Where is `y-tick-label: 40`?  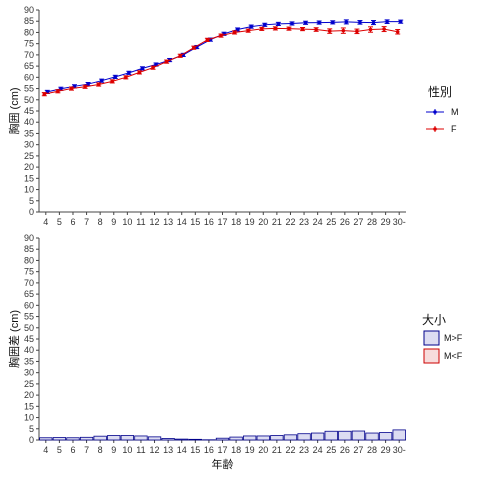 y-tick-label: 40 is located at coordinates (29, 122).